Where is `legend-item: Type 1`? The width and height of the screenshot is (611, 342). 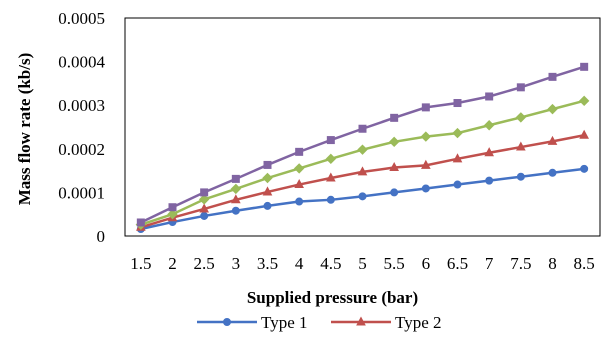
legend-item: Type 1 is located at coordinates (252, 322).